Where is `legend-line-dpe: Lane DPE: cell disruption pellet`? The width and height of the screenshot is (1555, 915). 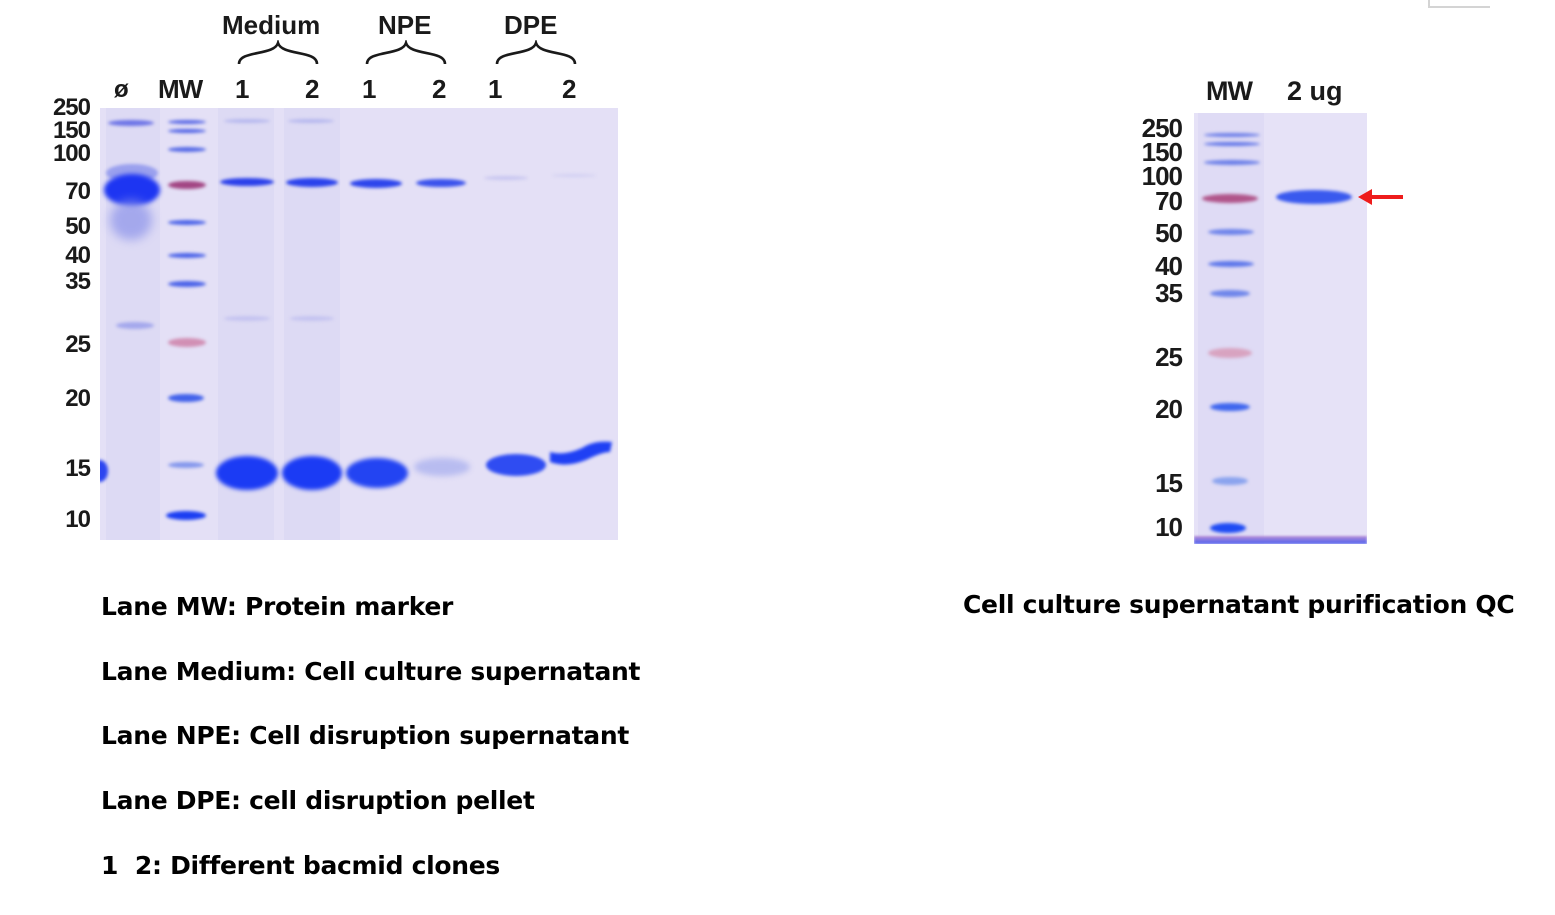 legend-line-dpe: Lane DPE: cell disruption pellet is located at coordinates (318, 800).